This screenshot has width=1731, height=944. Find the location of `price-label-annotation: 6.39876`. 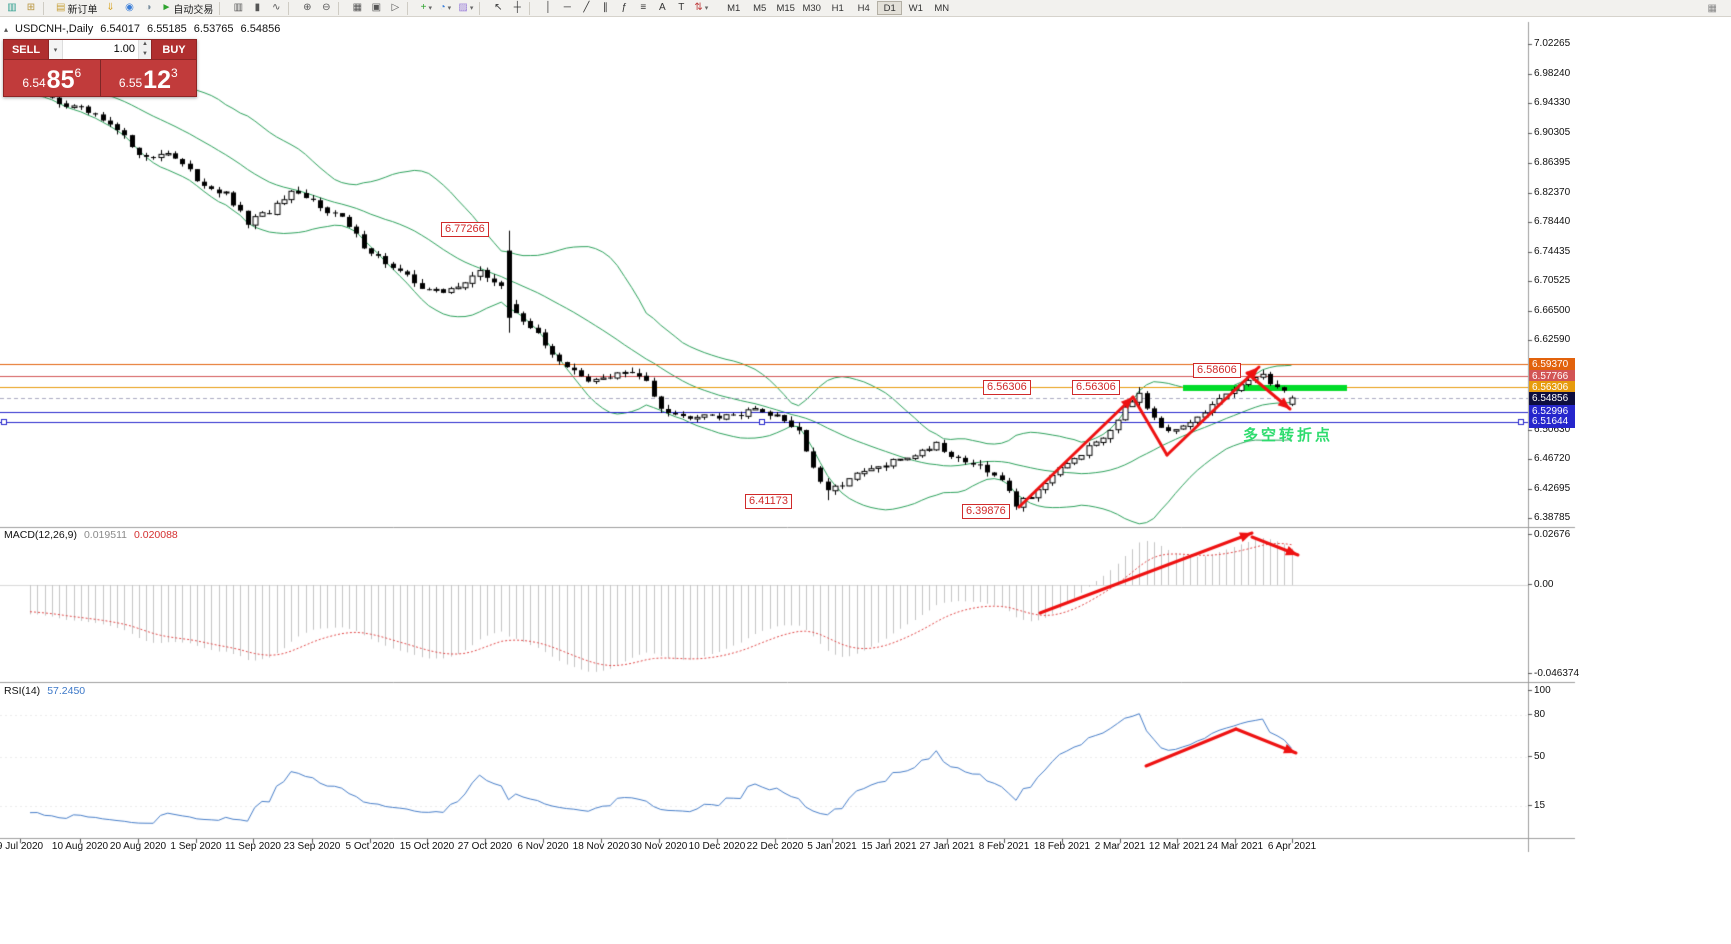

price-label-annotation: 6.39876 is located at coordinates (986, 511).